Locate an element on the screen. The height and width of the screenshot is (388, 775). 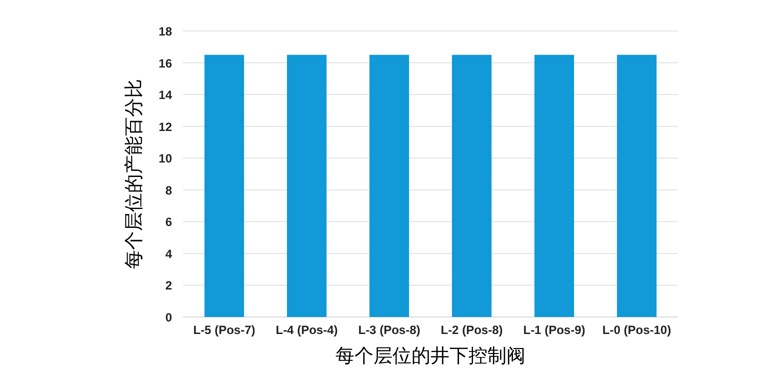
x-tick-label: L-4 (Pos-4) is located at coordinates (307, 330).